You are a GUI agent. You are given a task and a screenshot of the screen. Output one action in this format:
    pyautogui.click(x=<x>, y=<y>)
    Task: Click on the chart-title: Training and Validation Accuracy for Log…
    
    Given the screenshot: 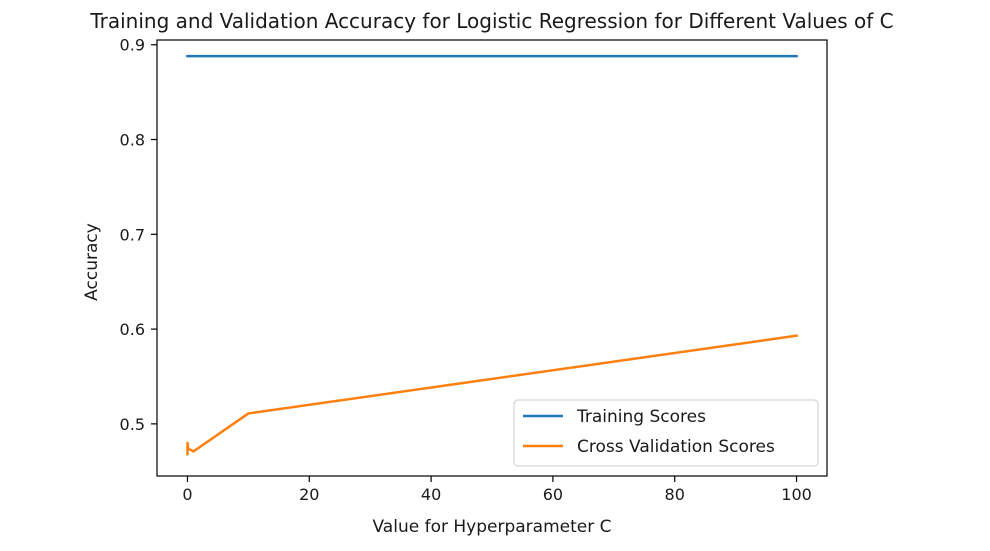 What is the action you would take?
    pyautogui.click(x=491, y=21)
    